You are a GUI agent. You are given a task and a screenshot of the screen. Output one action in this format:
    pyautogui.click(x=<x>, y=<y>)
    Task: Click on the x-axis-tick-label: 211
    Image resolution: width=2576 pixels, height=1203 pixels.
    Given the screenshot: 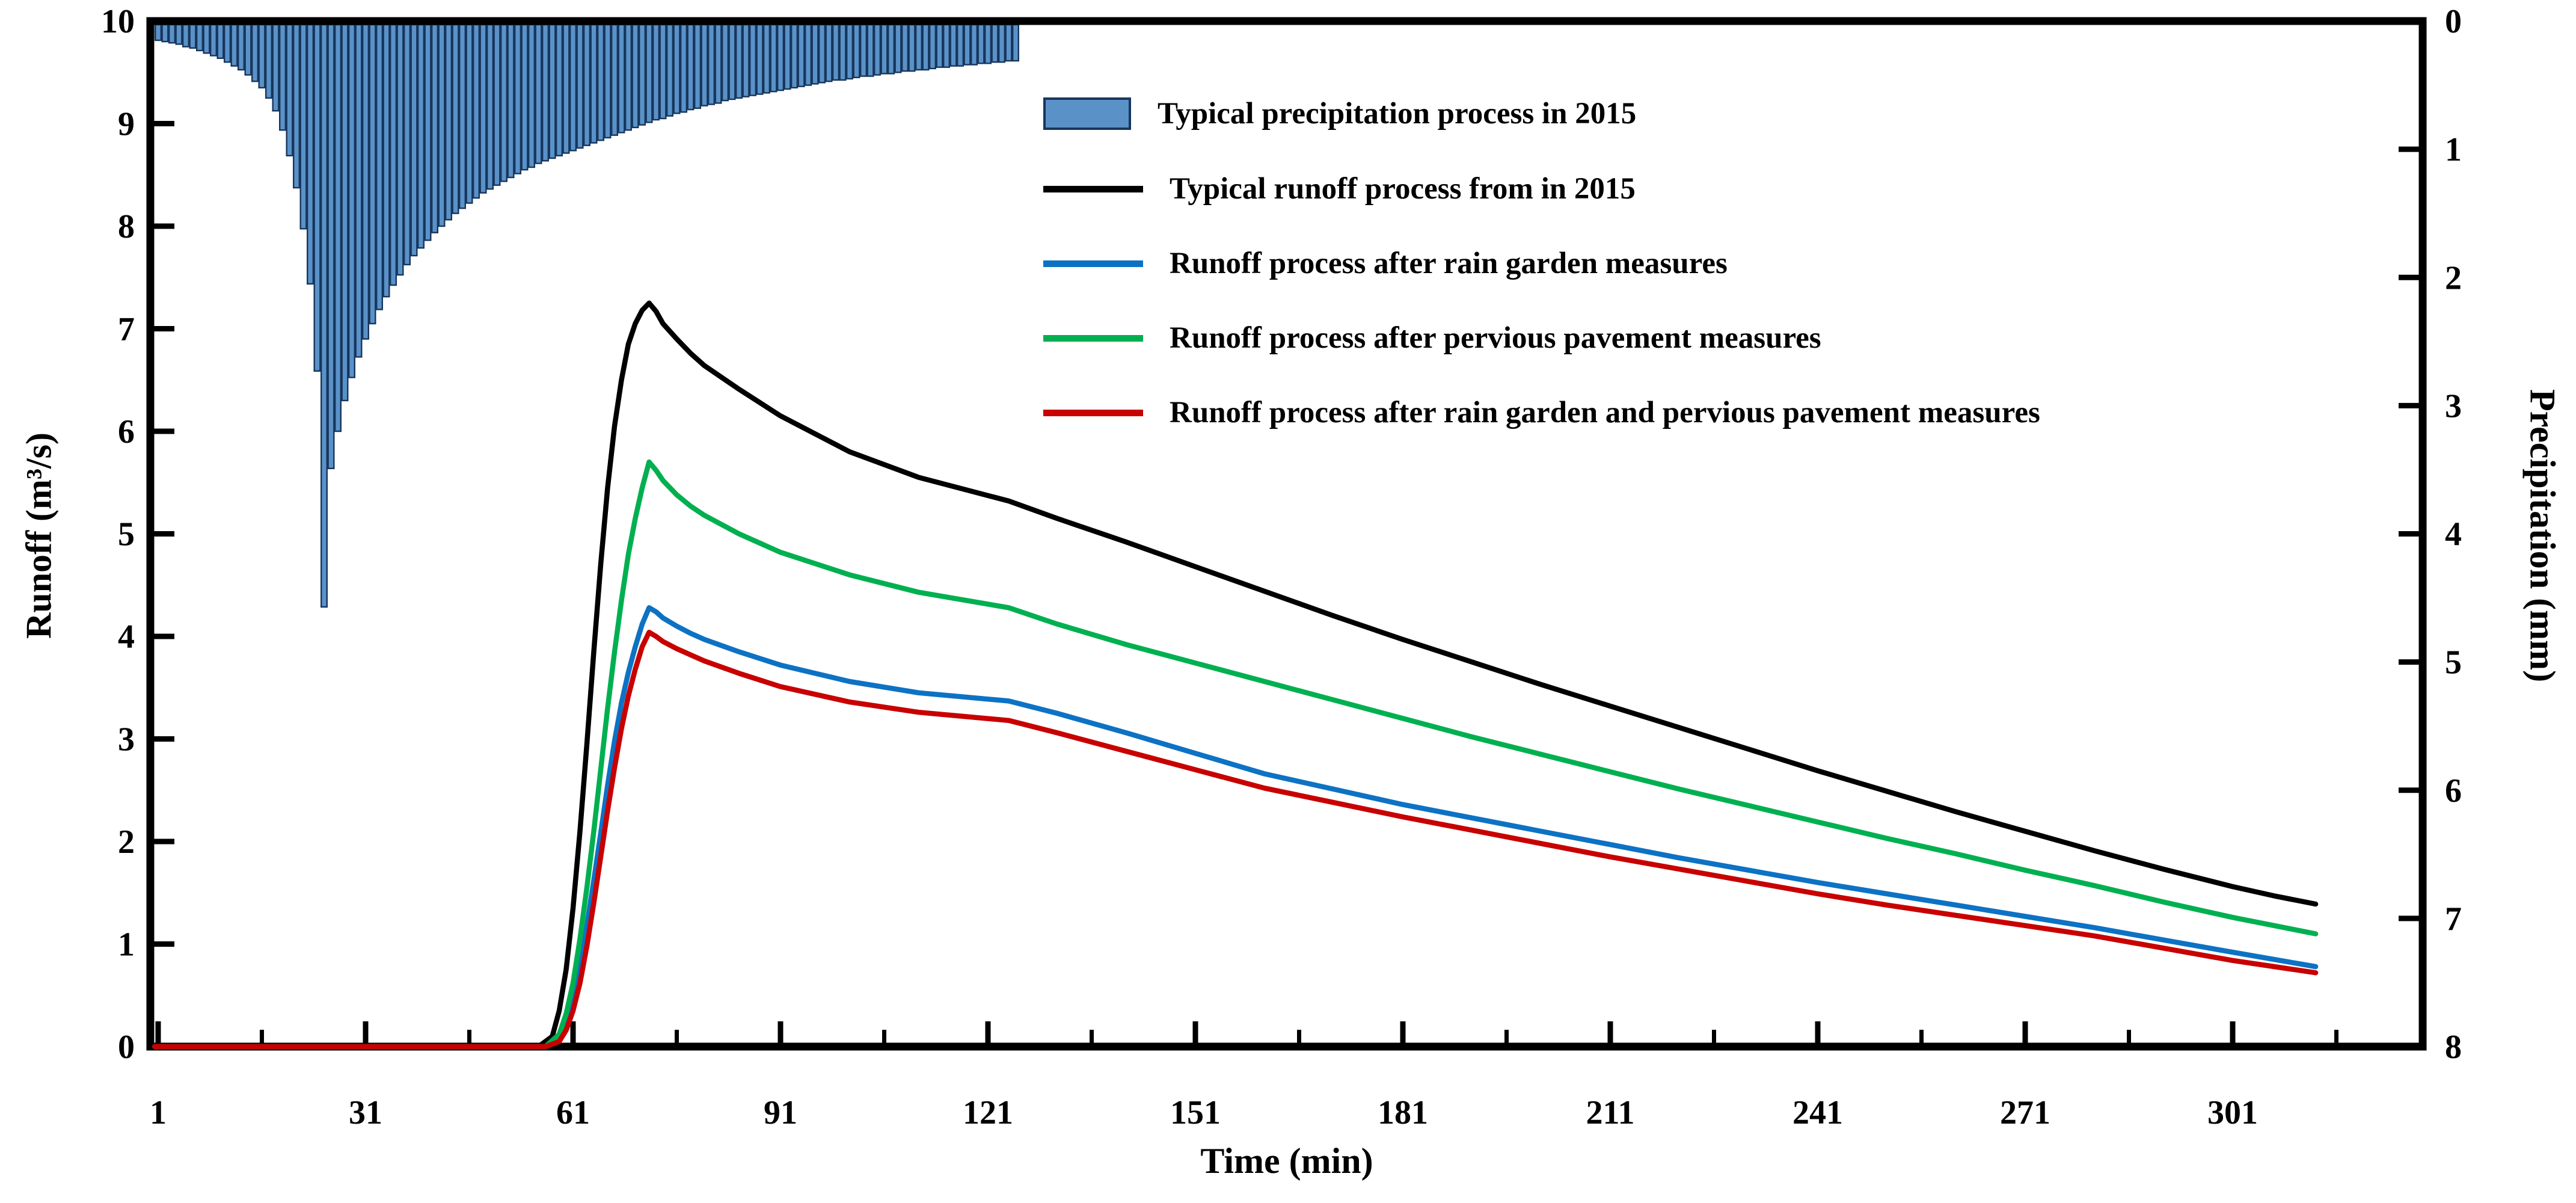 What is the action you would take?
    pyautogui.click(x=1610, y=1112)
    